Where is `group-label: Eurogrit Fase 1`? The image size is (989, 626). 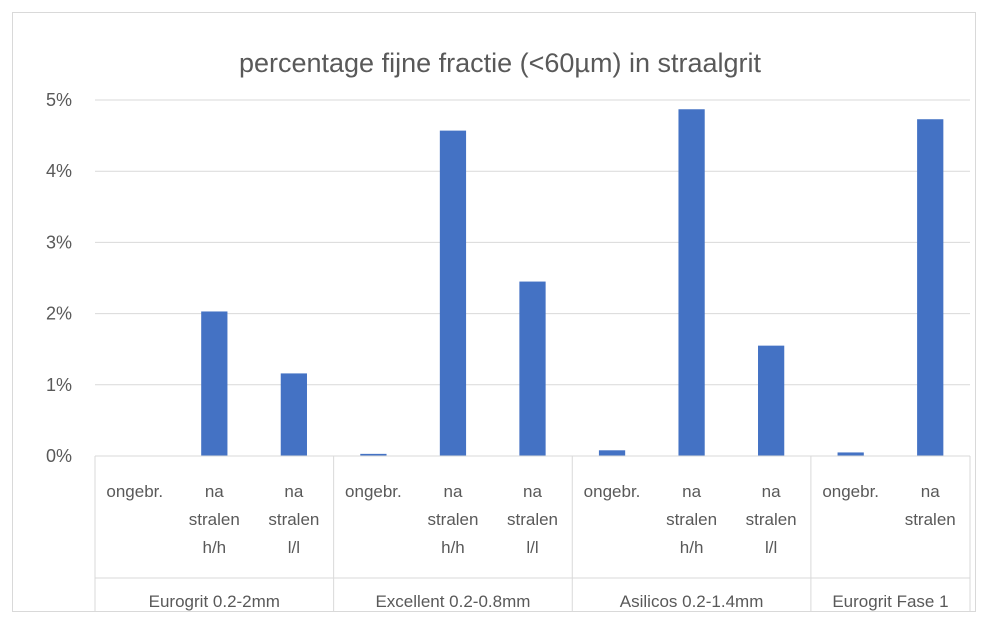
group-label: Eurogrit Fase 1 is located at coordinates (890, 601).